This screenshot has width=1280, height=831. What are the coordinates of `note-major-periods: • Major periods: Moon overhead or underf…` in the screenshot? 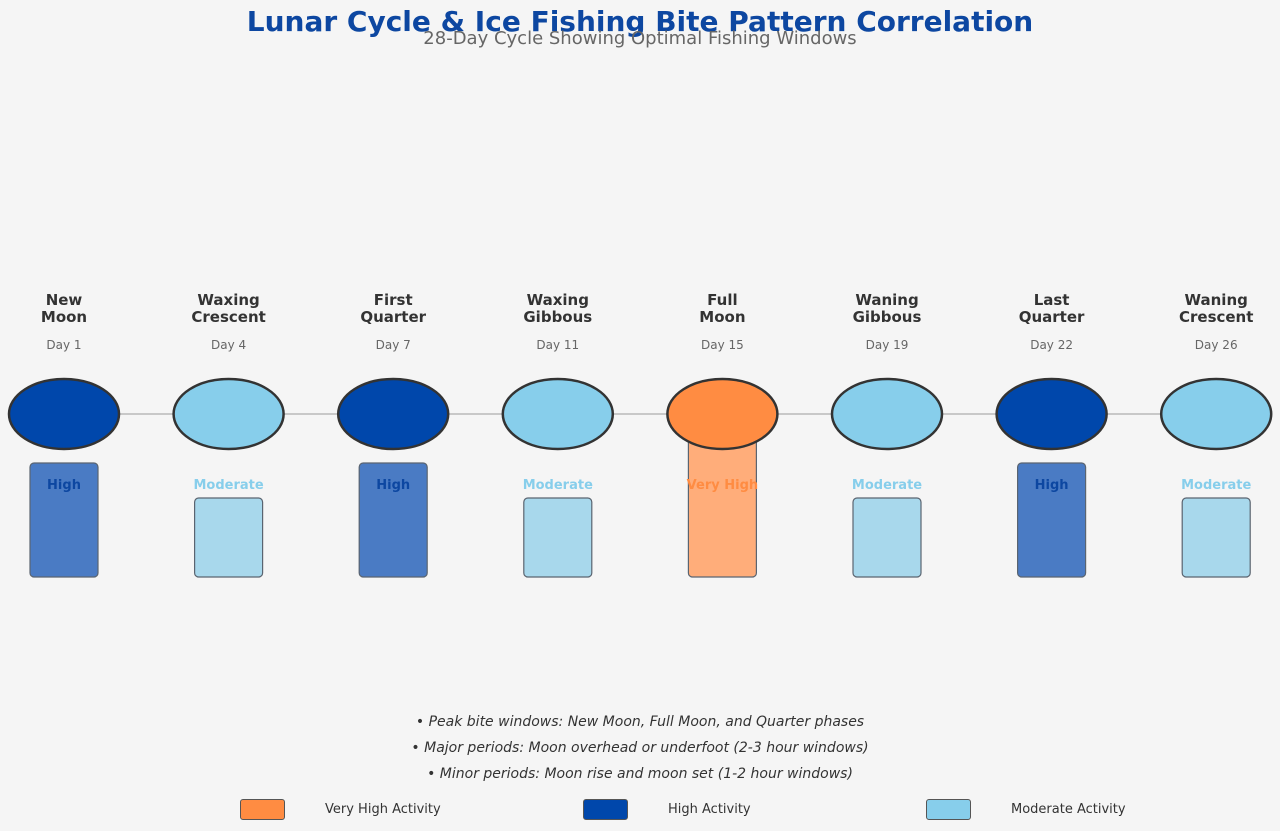 It's located at (640, 748).